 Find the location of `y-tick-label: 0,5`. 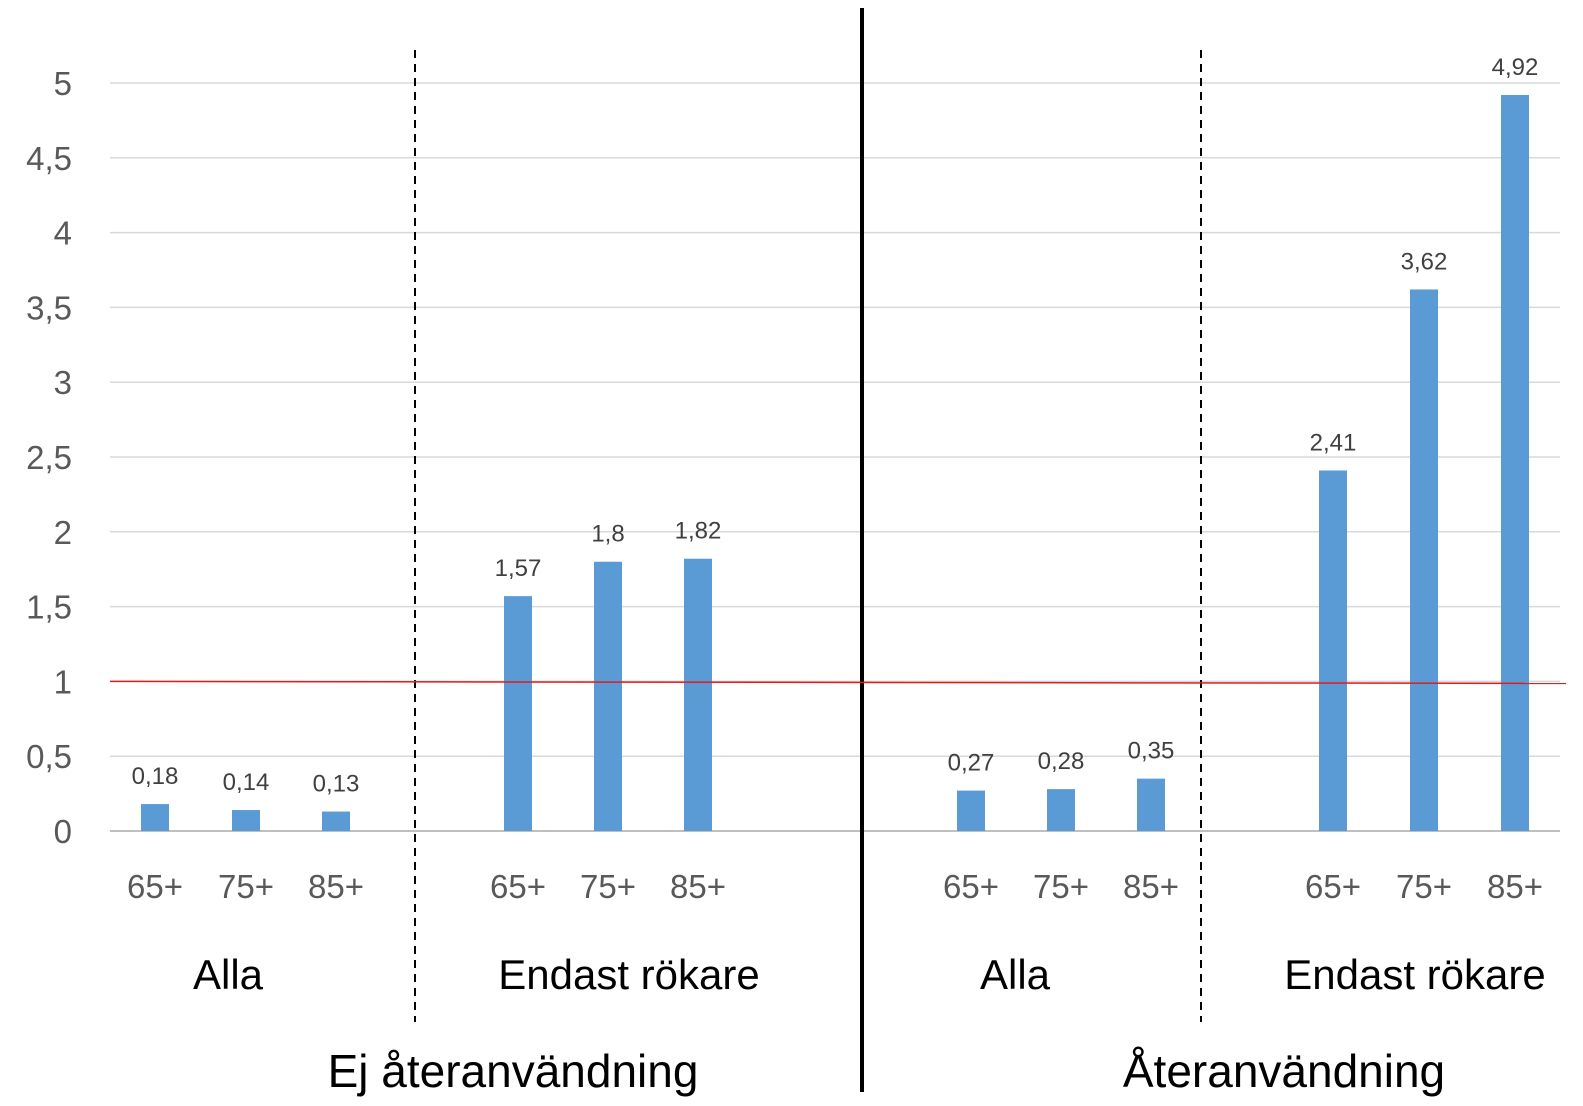

y-tick-label: 0,5 is located at coordinates (49, 756).